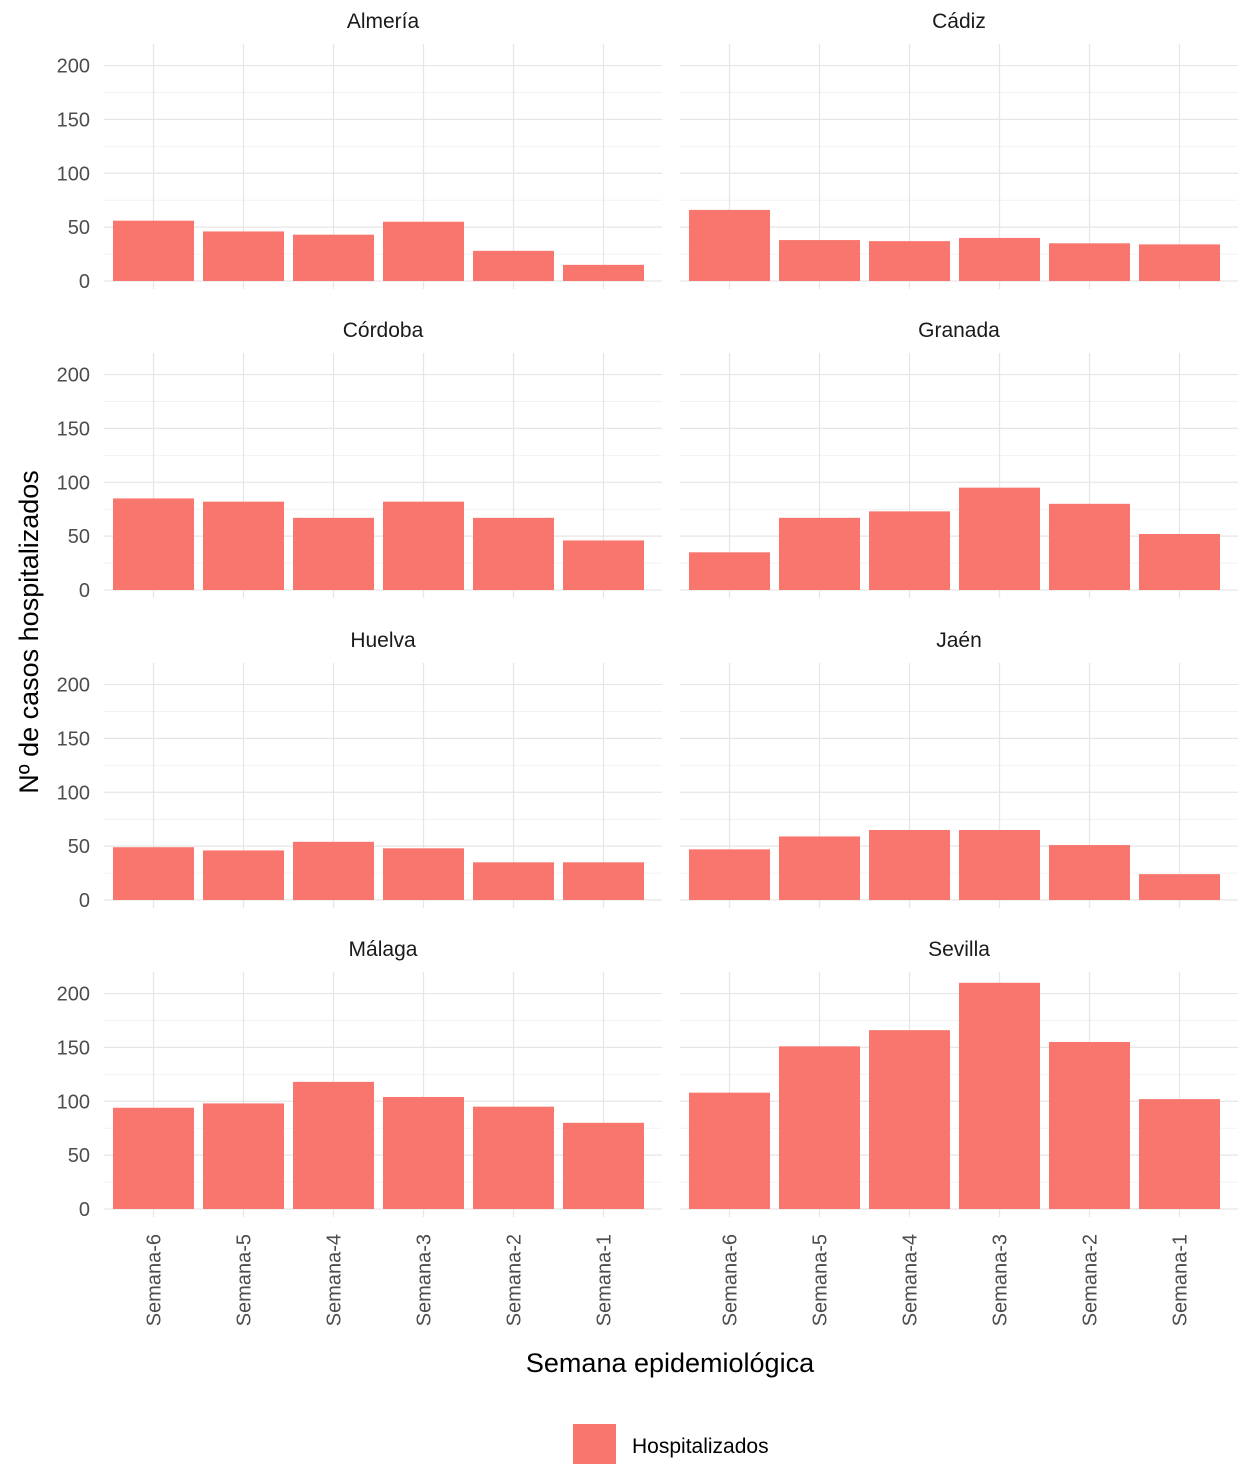 The height and width of the screenshot is (1465, 1245). Describe the element at coordinates (959, 149) in the screenshot. I see `panel-1: Cádiz` at that location.